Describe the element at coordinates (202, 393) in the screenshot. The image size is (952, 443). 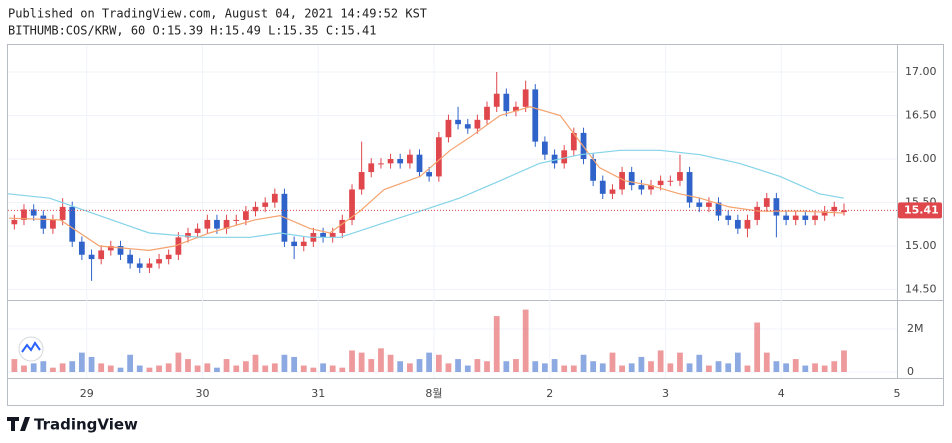
I see `x-tick-label: 30` at that location.